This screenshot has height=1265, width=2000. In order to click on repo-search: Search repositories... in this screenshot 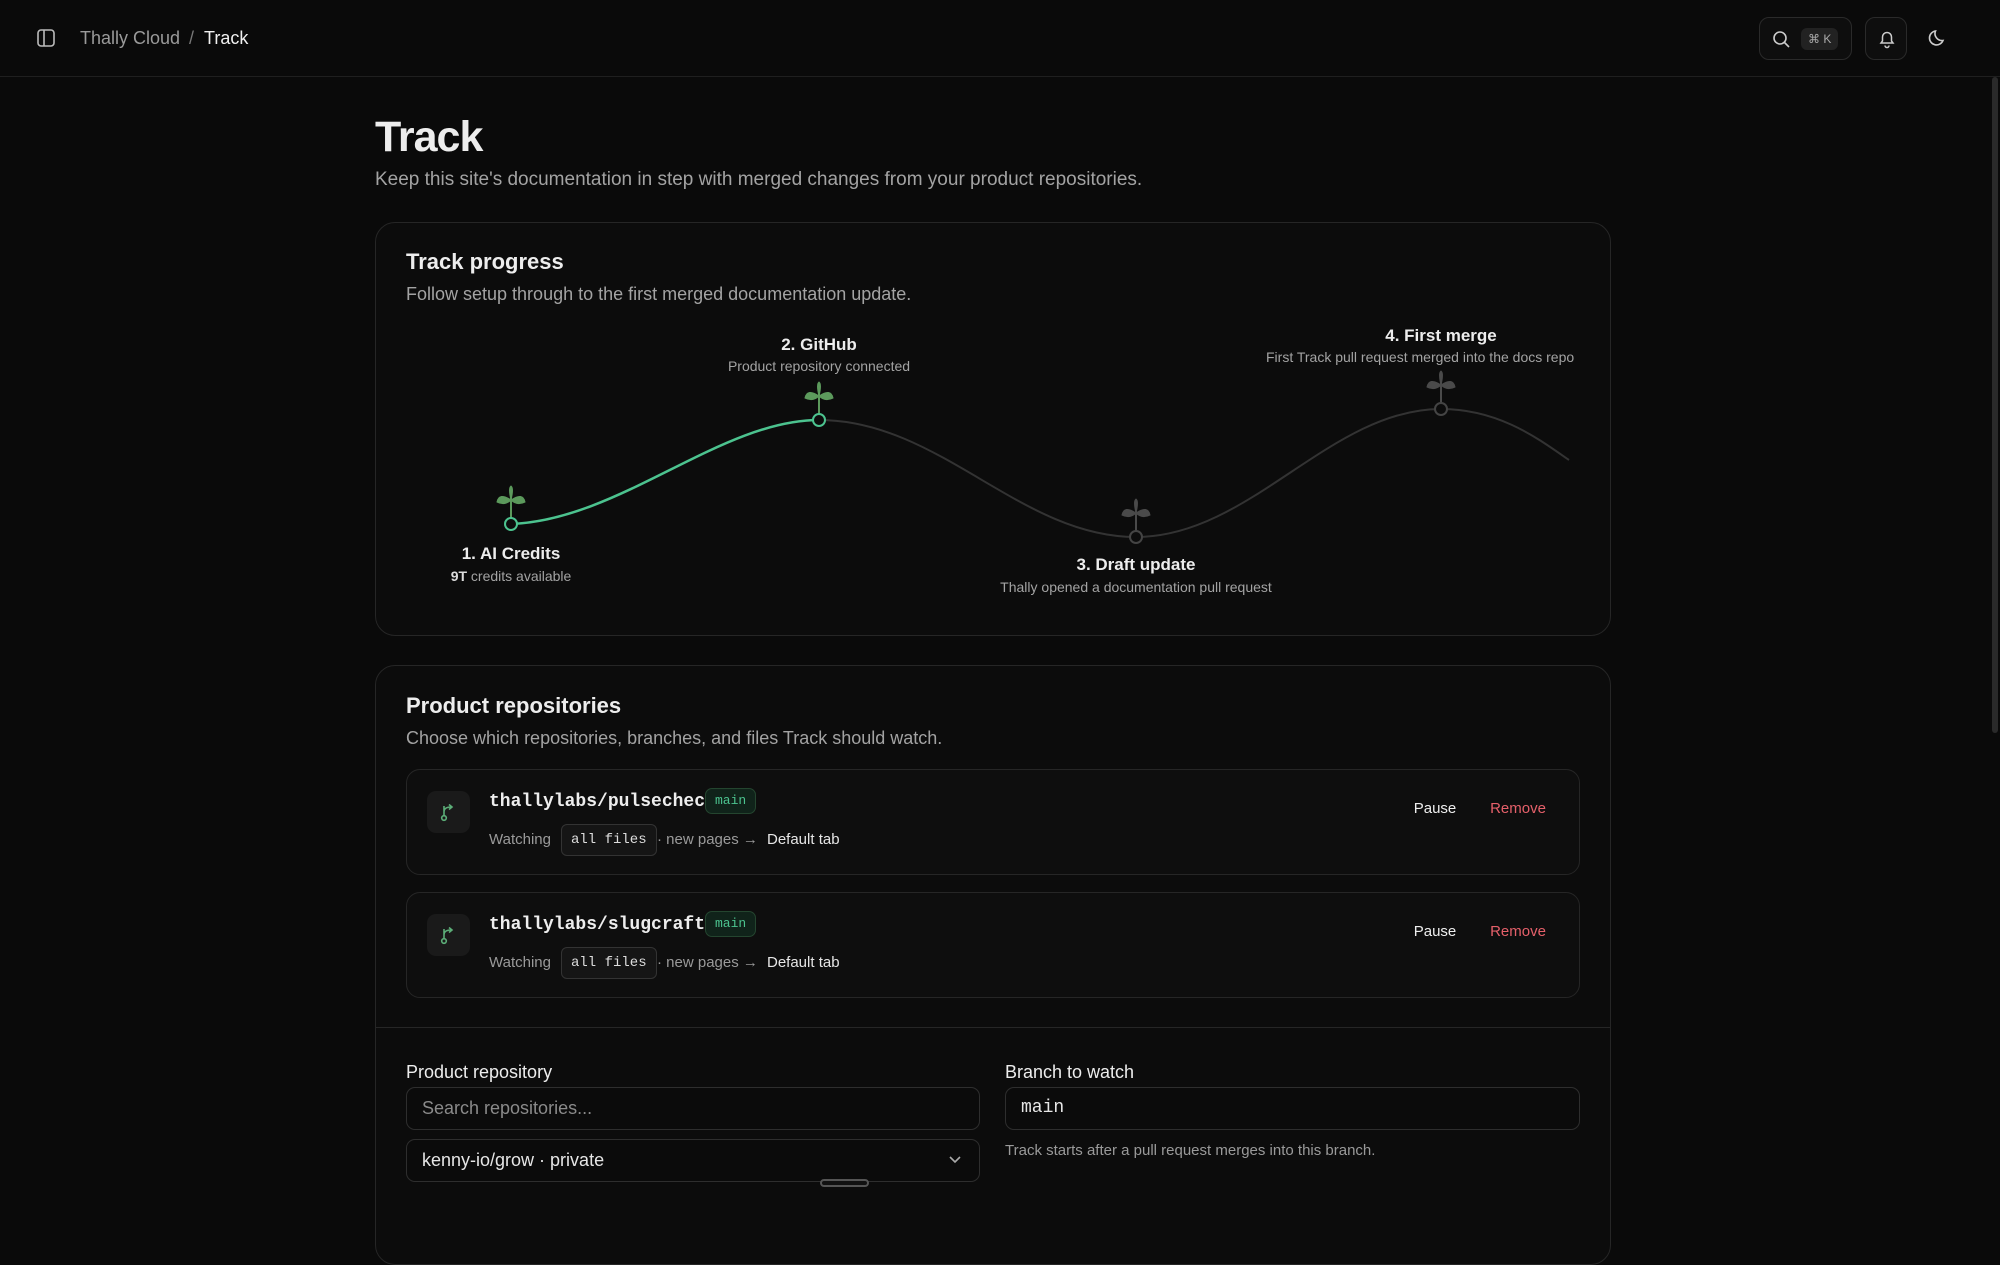, I will do `click(693, 1108)`.